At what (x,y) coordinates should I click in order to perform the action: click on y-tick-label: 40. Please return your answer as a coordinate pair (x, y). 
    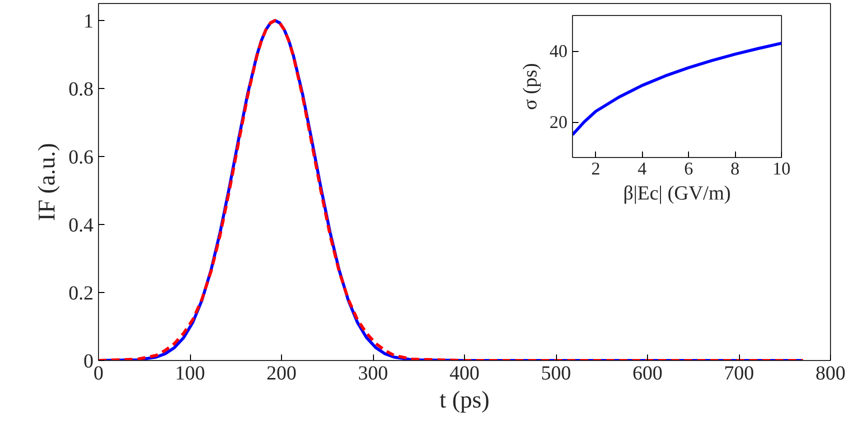
    Looking at the image, I should click on (559, 51).